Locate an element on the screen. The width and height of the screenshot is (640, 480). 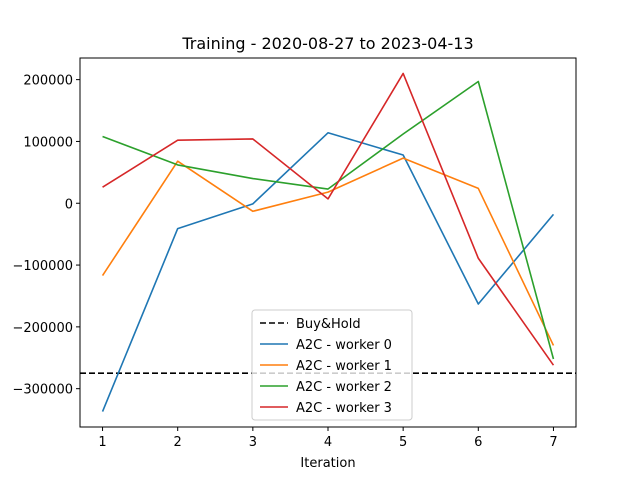
chart-title: Training - 2020-08-27 to 2023-04-13 is located at coordinates (327, 43).